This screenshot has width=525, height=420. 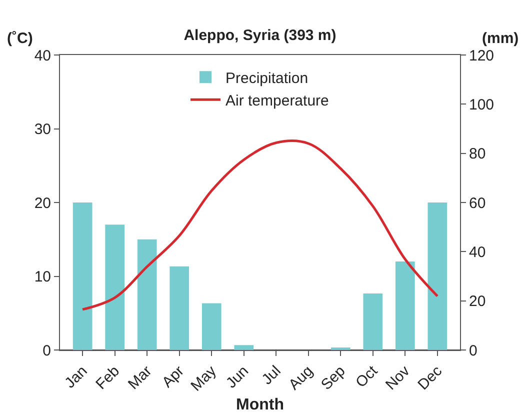 What do you see at coordinates (42, 277) in the screenshot?
I see `y-tick-label: 10` at bounding box center [42, 277].